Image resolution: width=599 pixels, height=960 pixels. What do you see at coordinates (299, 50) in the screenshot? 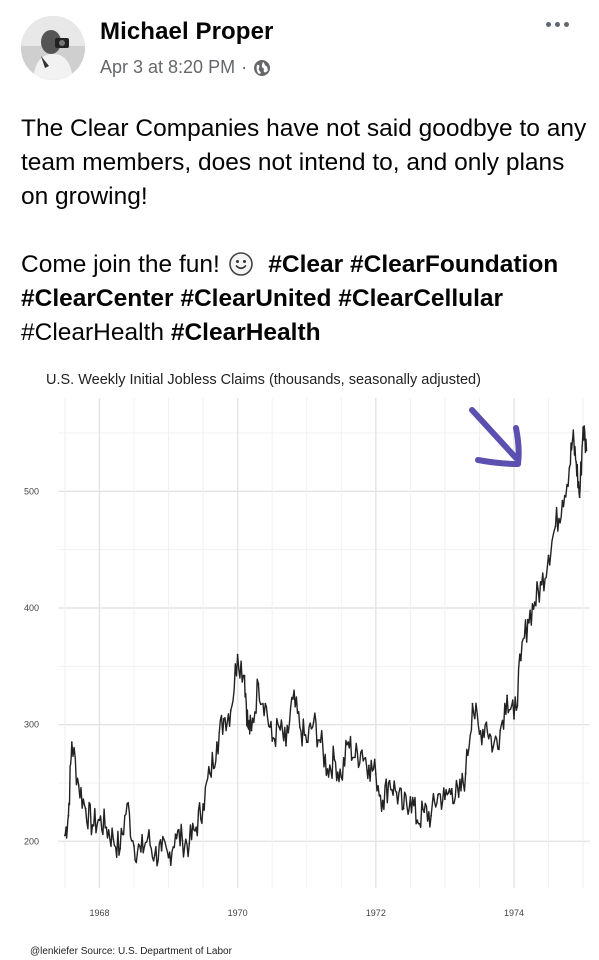
I see `post-header: Michael Proper Apr 3 at 8:20 PM ·` at bounding box center [299, 50].